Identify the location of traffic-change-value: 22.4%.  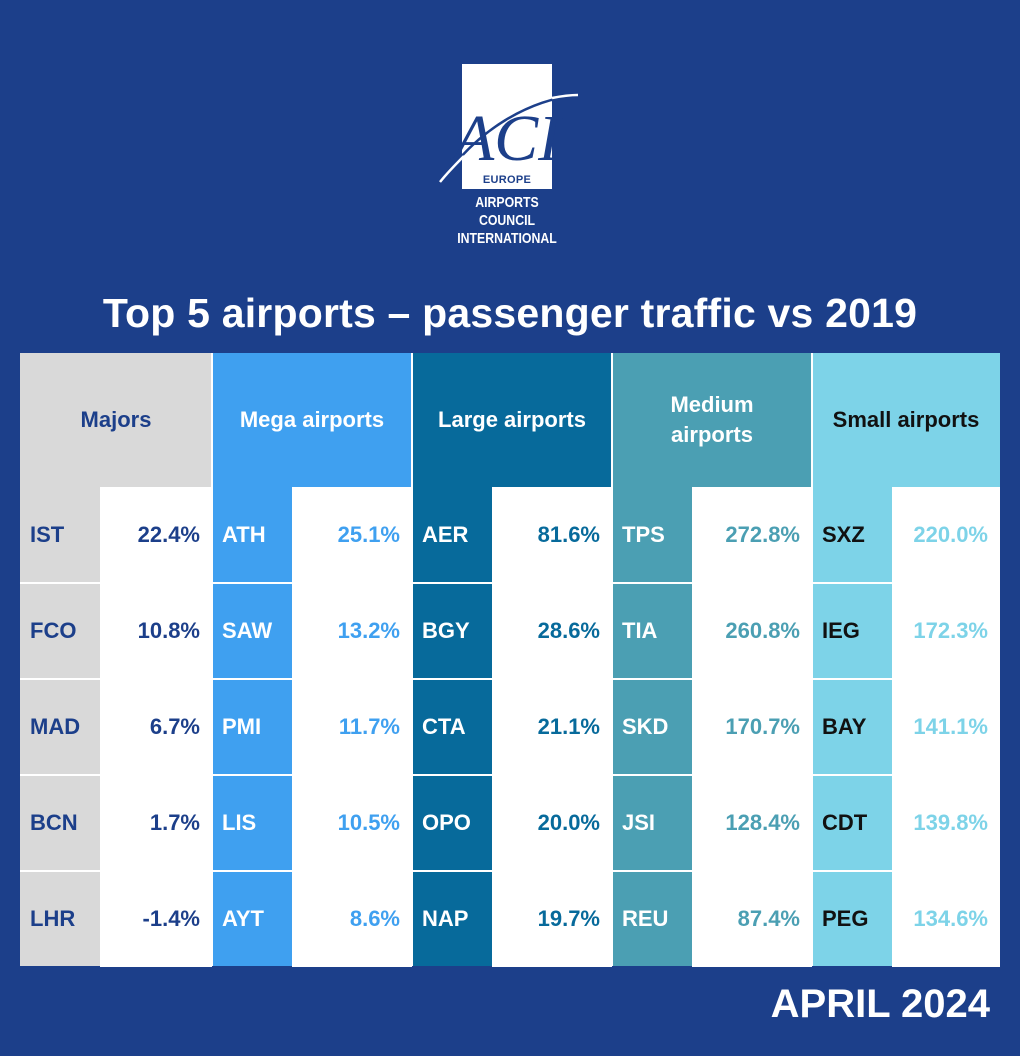
(156, 535).